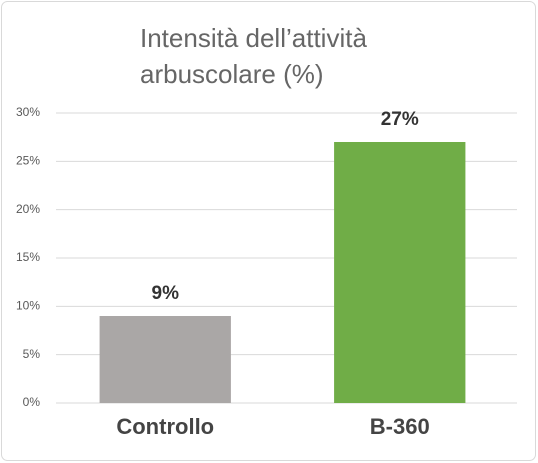 This screenshot has height=463, width=538. What do you see at coordinates (28, 257) in the screenshot?
I see `y-tick-label: 15%` at bounding box center [28, 257].